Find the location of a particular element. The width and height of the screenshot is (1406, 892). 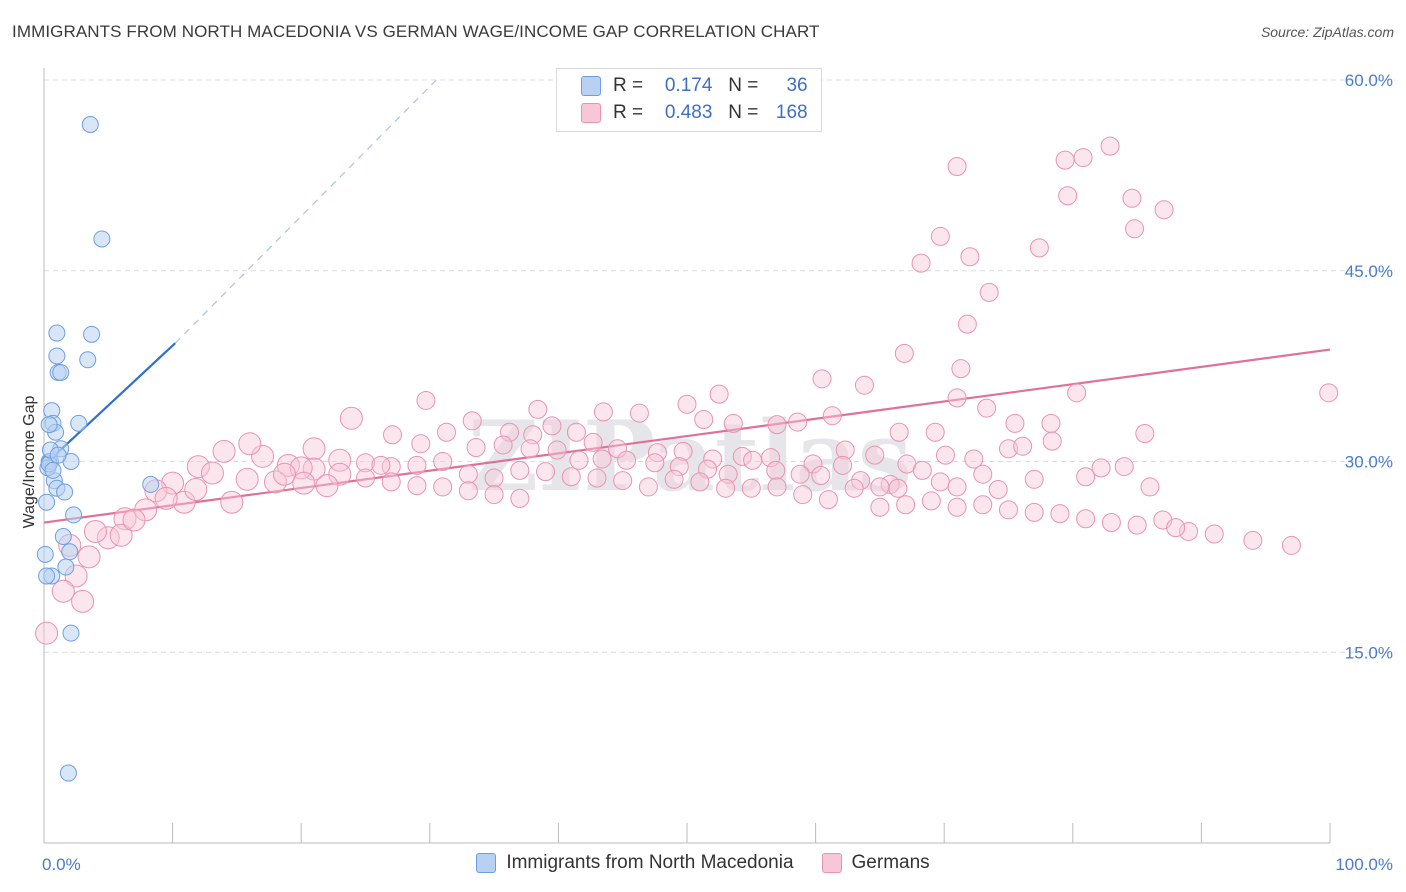

legend-n-label: N = is located at coordinates (743, 85).